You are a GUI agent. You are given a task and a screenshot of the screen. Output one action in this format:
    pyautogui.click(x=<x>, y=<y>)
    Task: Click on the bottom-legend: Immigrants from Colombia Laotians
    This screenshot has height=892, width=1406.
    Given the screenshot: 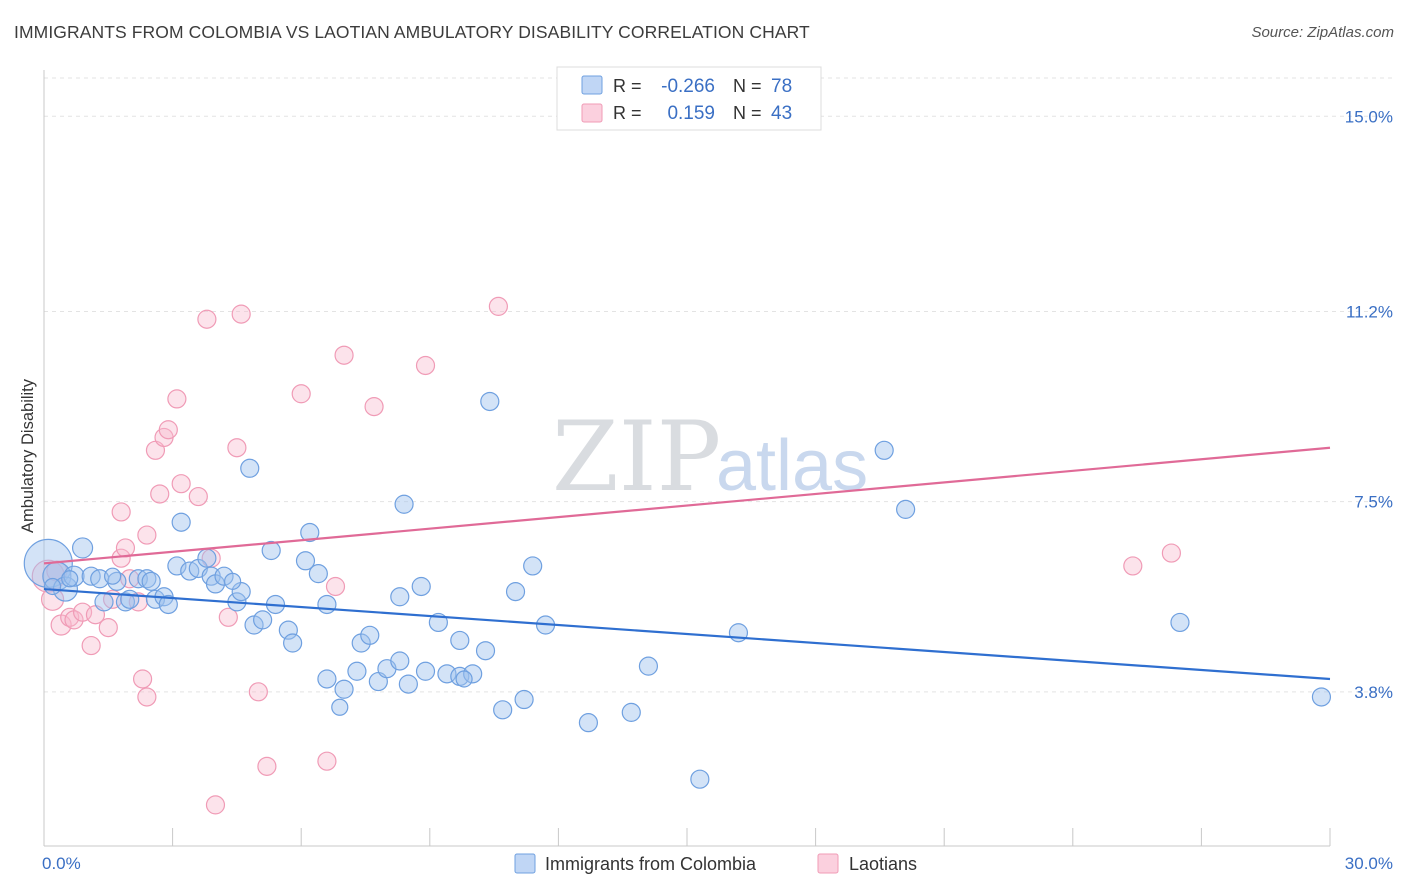 What is the action you would take?
    pyautogui.click(x=715, y=863)
    